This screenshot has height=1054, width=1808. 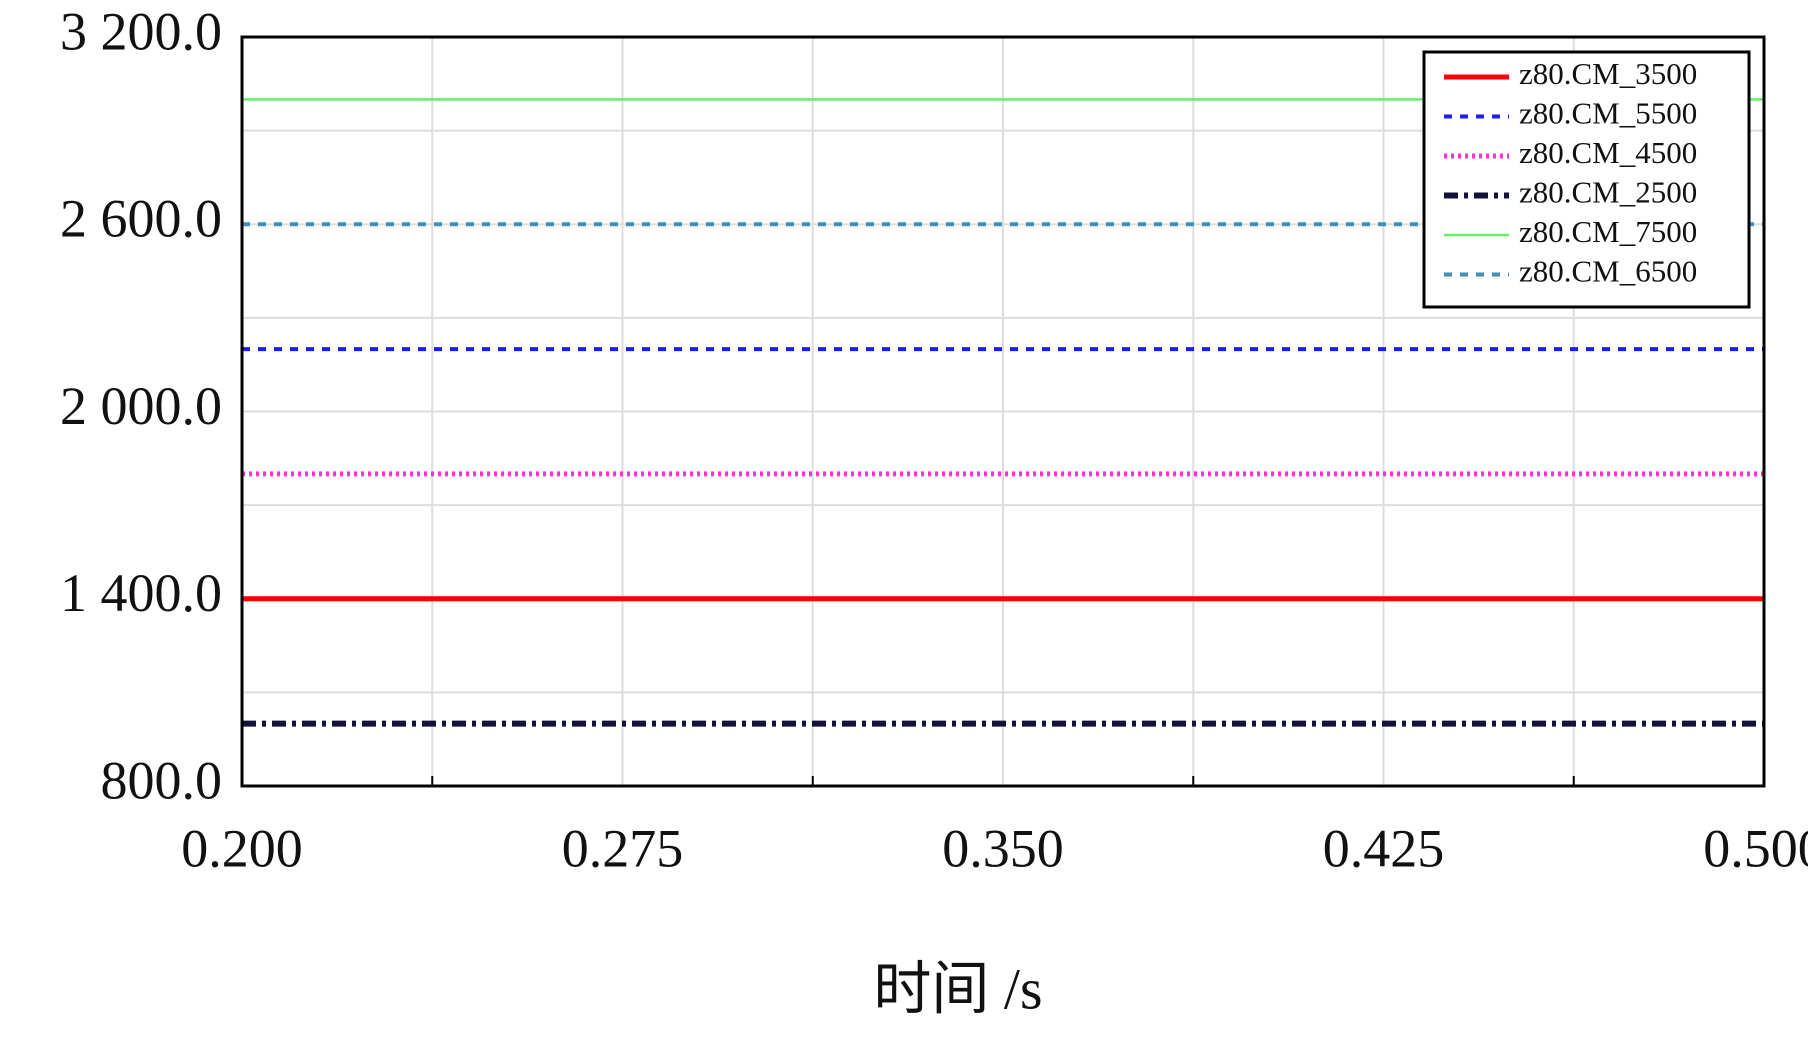 I want to click on y-tick-label: 2 000.0, so click(x=141, y=406).